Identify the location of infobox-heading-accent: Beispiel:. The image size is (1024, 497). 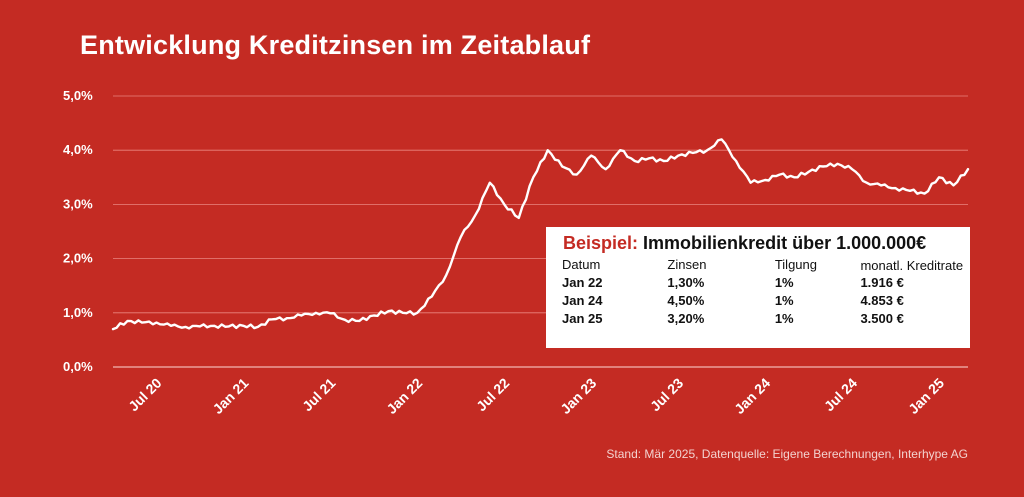
(601, 243).